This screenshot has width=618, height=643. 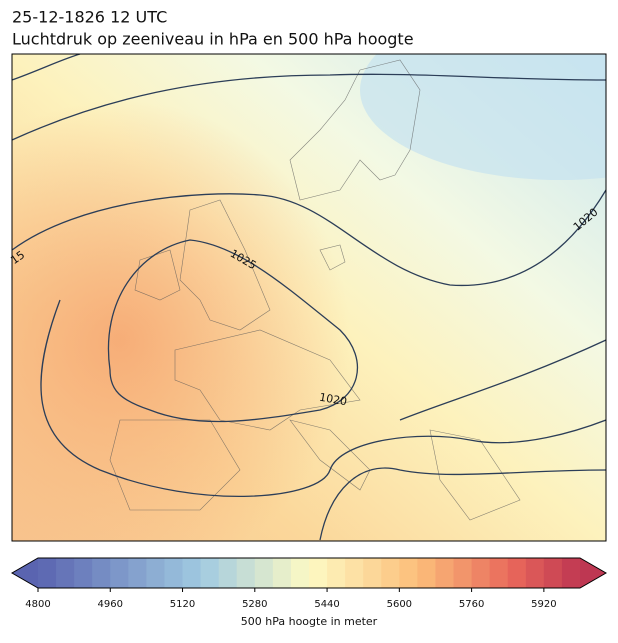 I want to click on height-field, so click(x=483, y=117).